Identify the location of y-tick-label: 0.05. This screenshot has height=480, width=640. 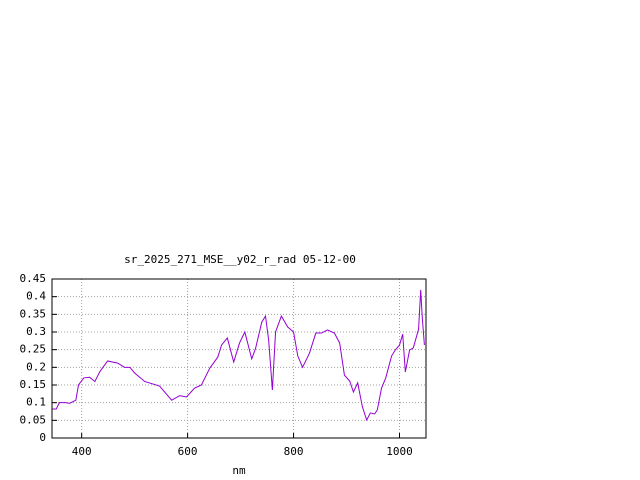
(33, 419).